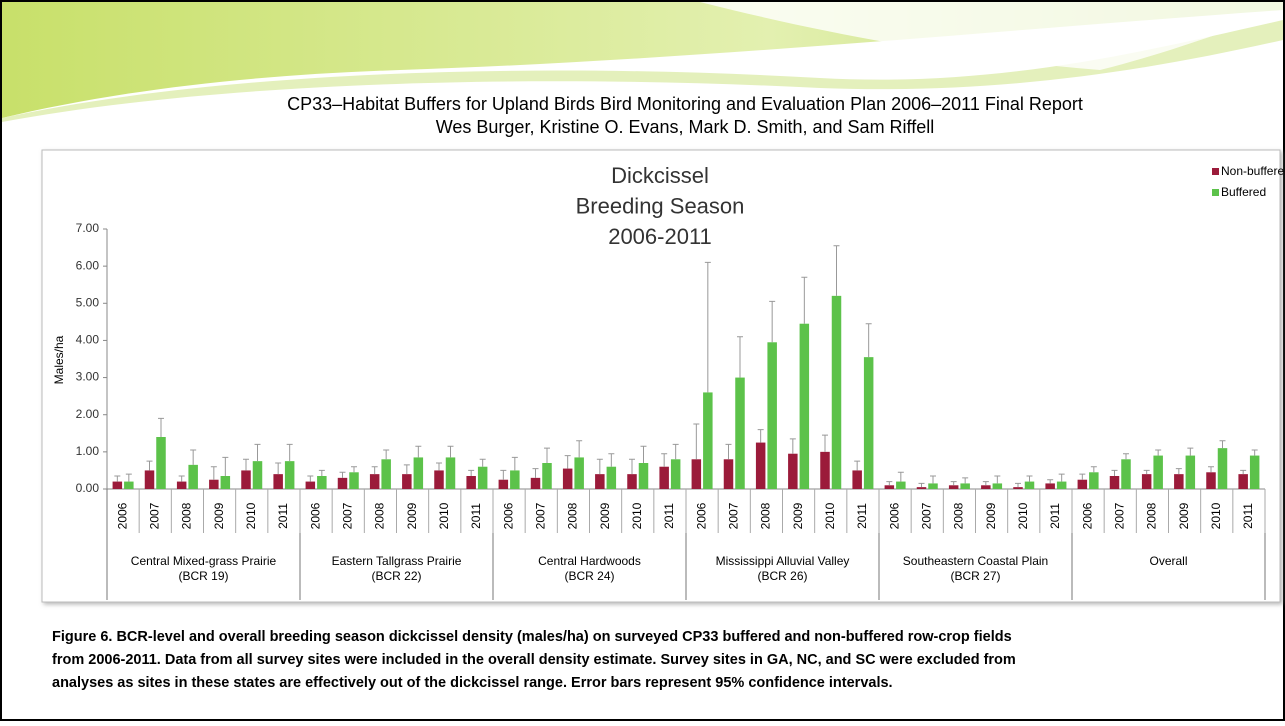 Image resolution: width=1285 pixels, height=726 pixels. Describe the element at coordinates (88, 302) in the screenshot. I see `y-tick-label: 5.00` at that location.